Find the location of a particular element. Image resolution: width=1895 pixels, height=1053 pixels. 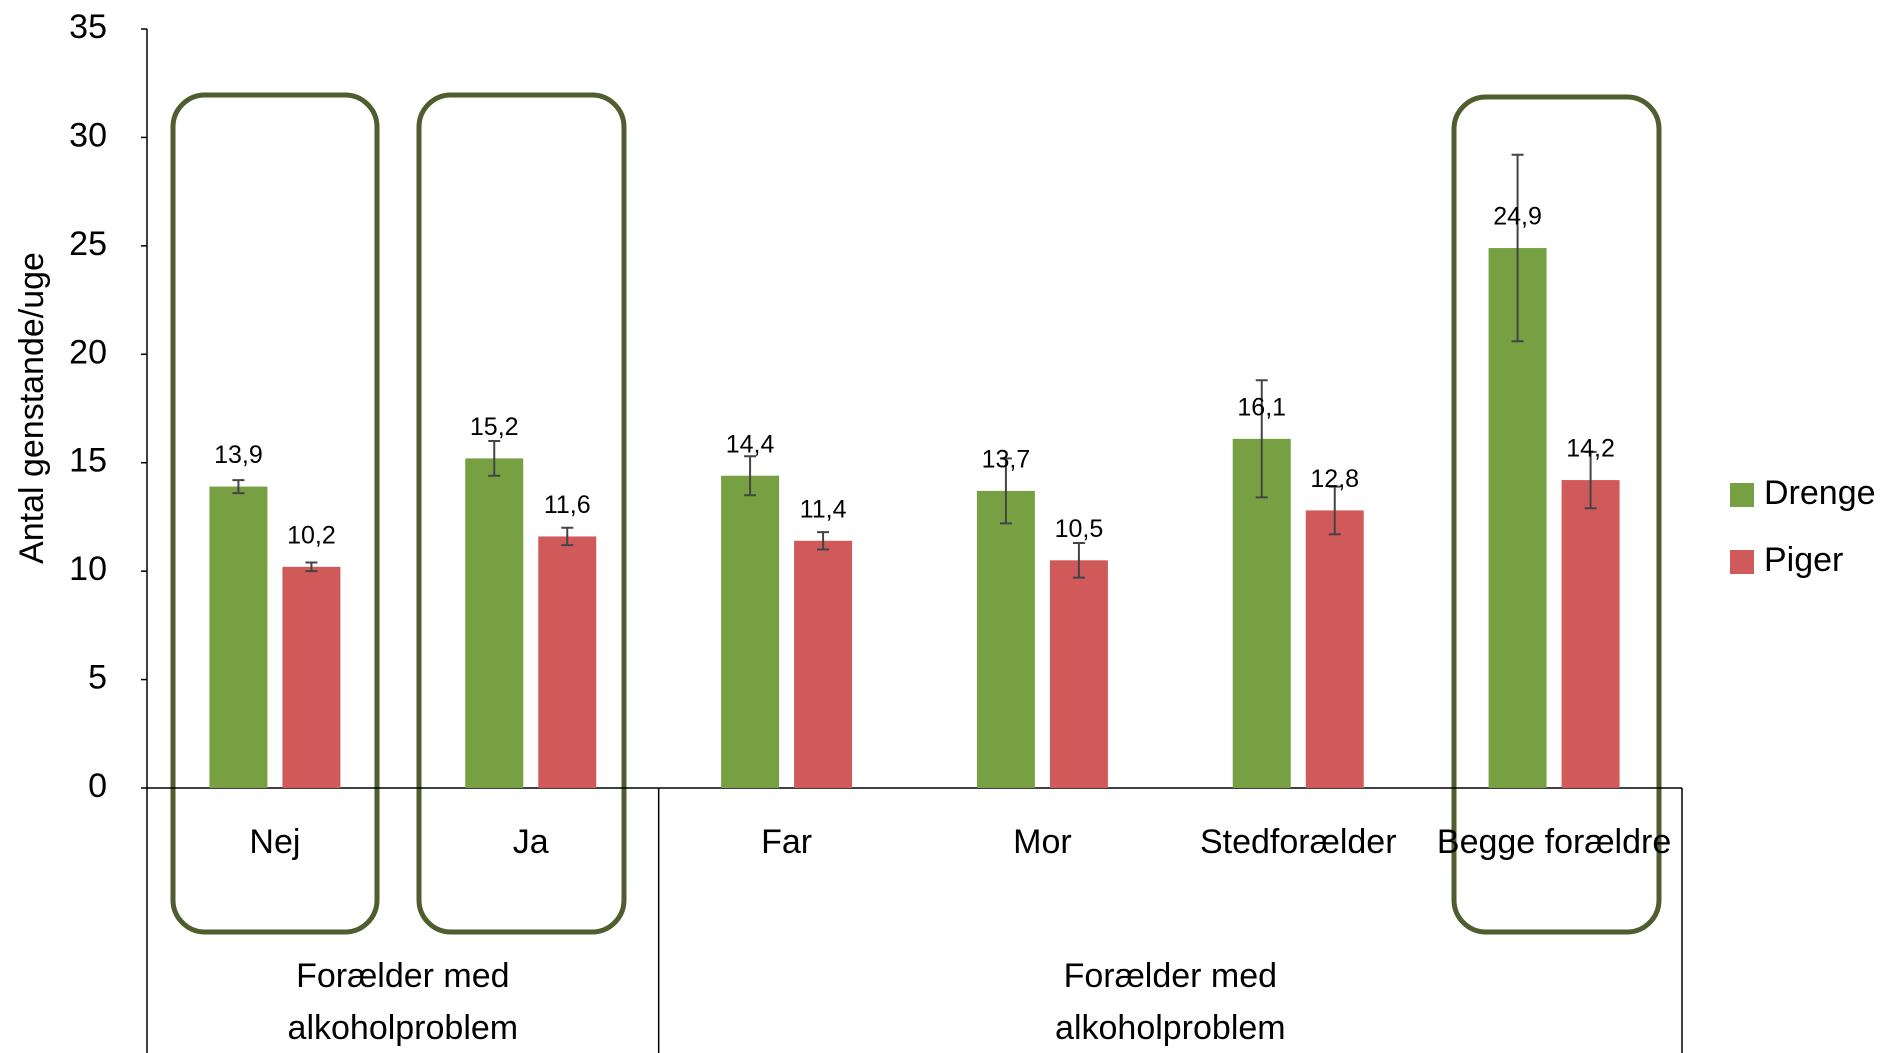

data-label: 13,7 is located at coordinates (1006, 460).